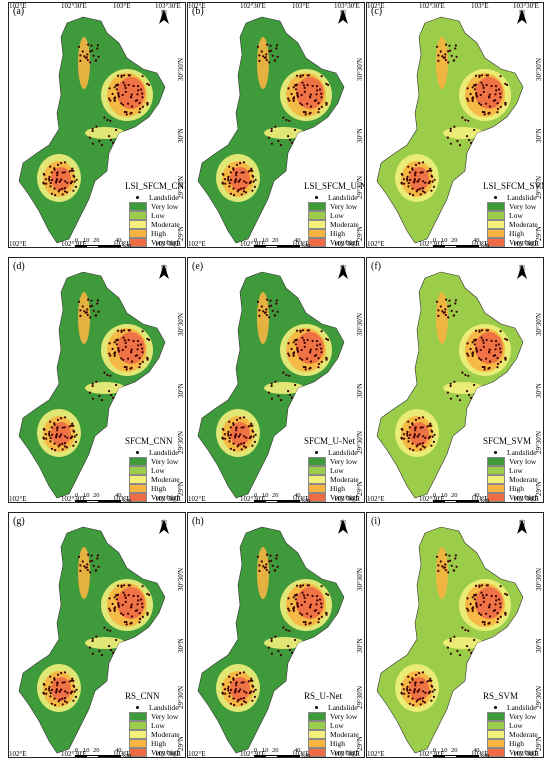  I want to click on longitude-label: 102°E, so click(197, 754).